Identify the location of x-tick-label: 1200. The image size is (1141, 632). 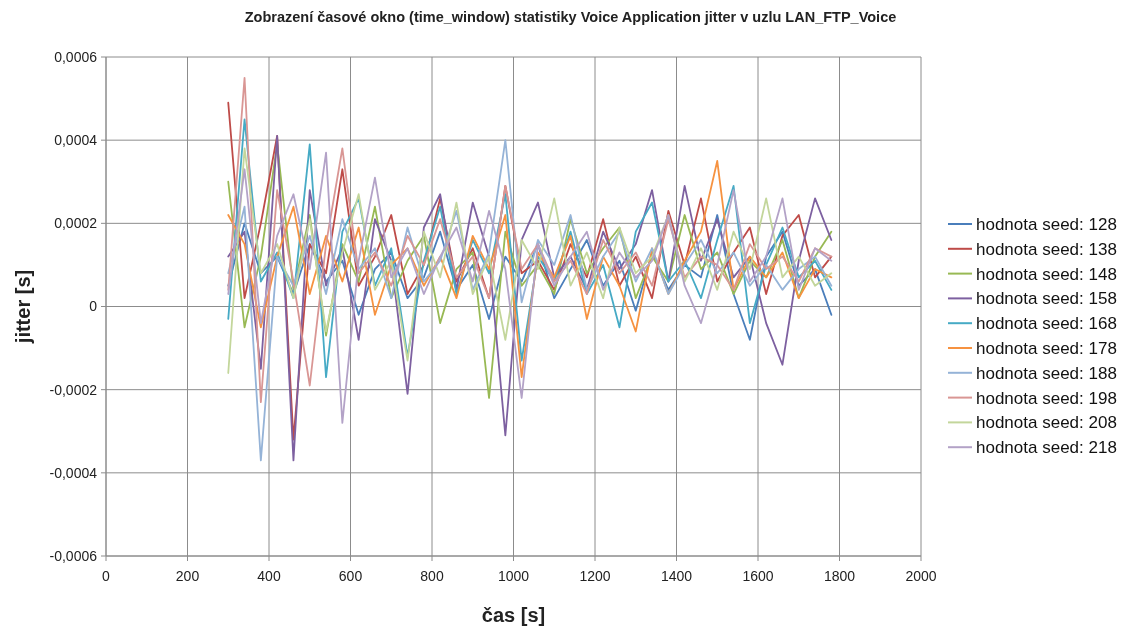
(595, 576).